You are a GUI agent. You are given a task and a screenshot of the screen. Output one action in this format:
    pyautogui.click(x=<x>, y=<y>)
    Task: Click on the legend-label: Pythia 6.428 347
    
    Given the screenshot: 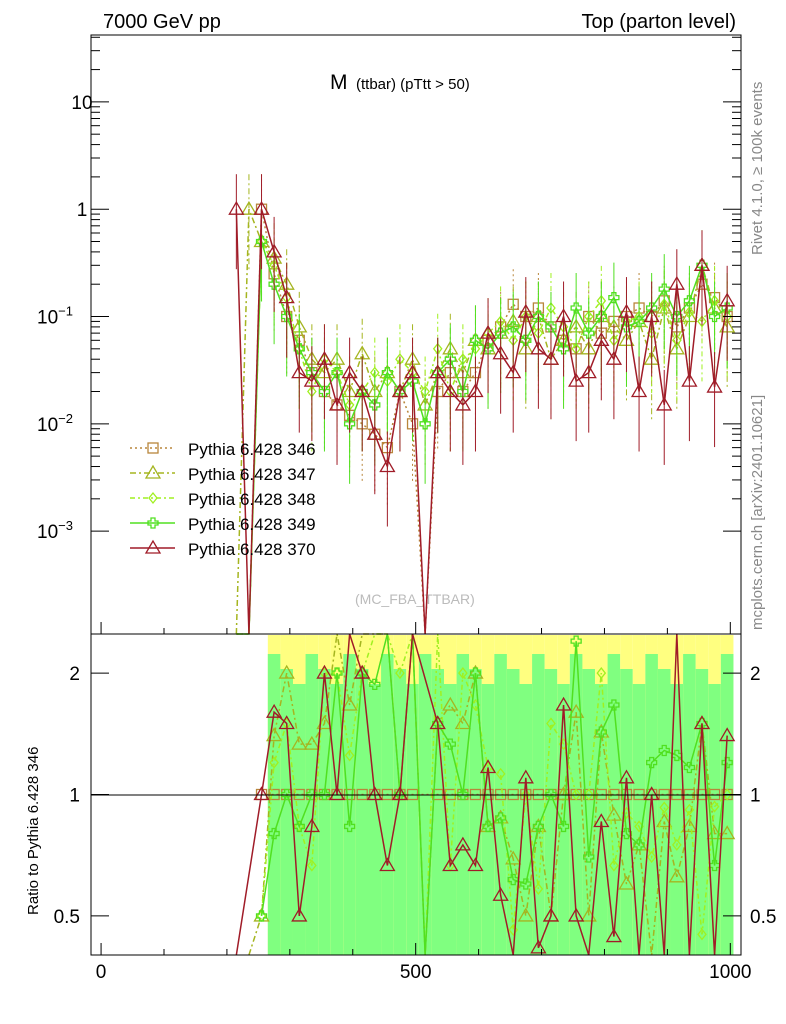 What is the action you would take?
    pyautogui.click(x=252, y=474)
    